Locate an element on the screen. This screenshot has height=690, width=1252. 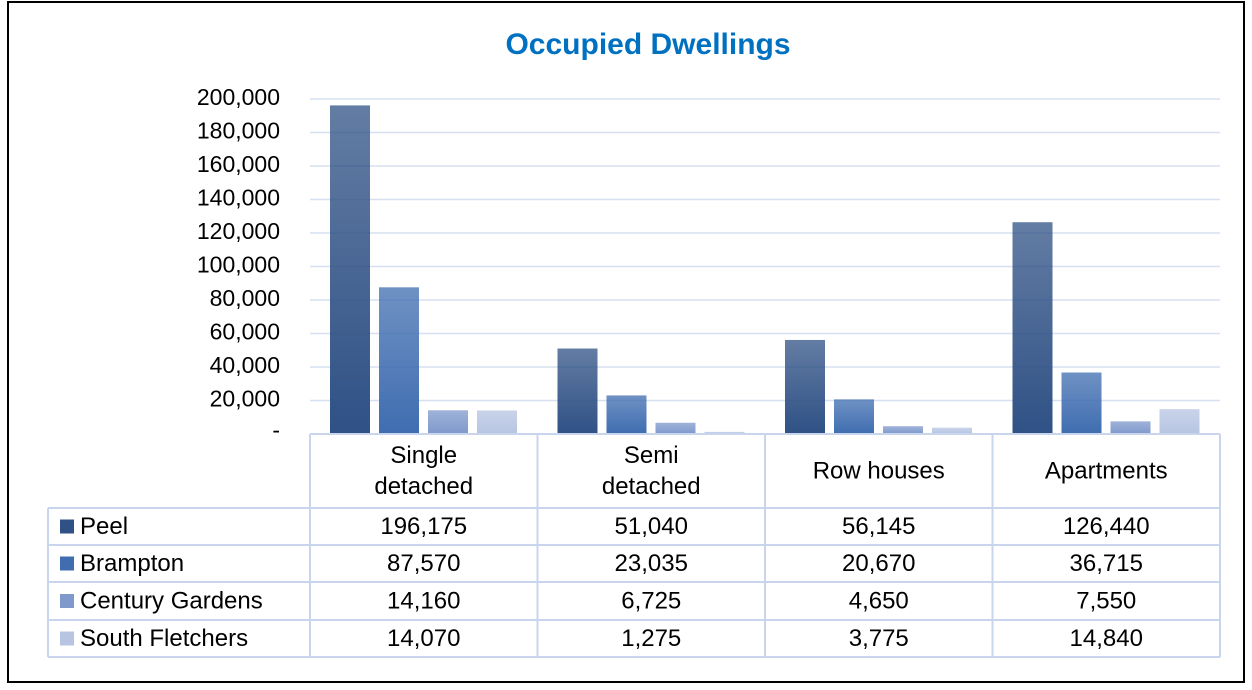
table-value: 87,570 is located at coordinates (423, 563).